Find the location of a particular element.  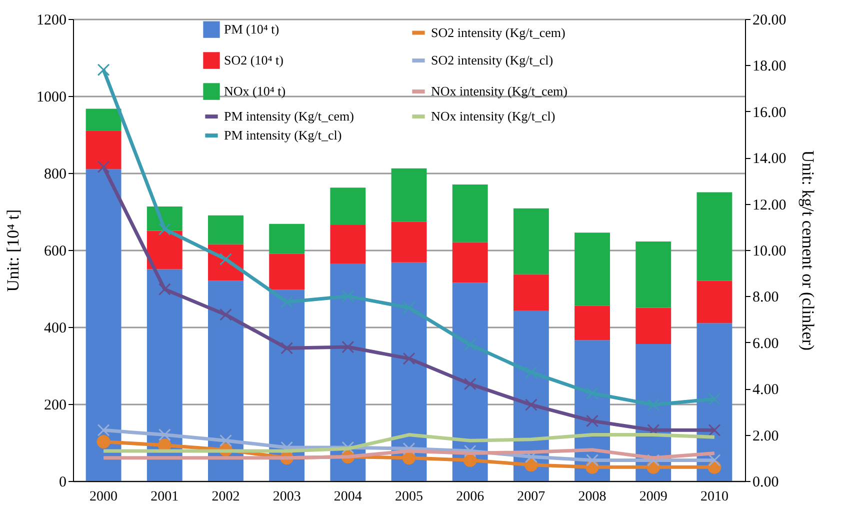

legend-label: NOx intensity (Kg/t_cem) is located at coordinates (499, 91).